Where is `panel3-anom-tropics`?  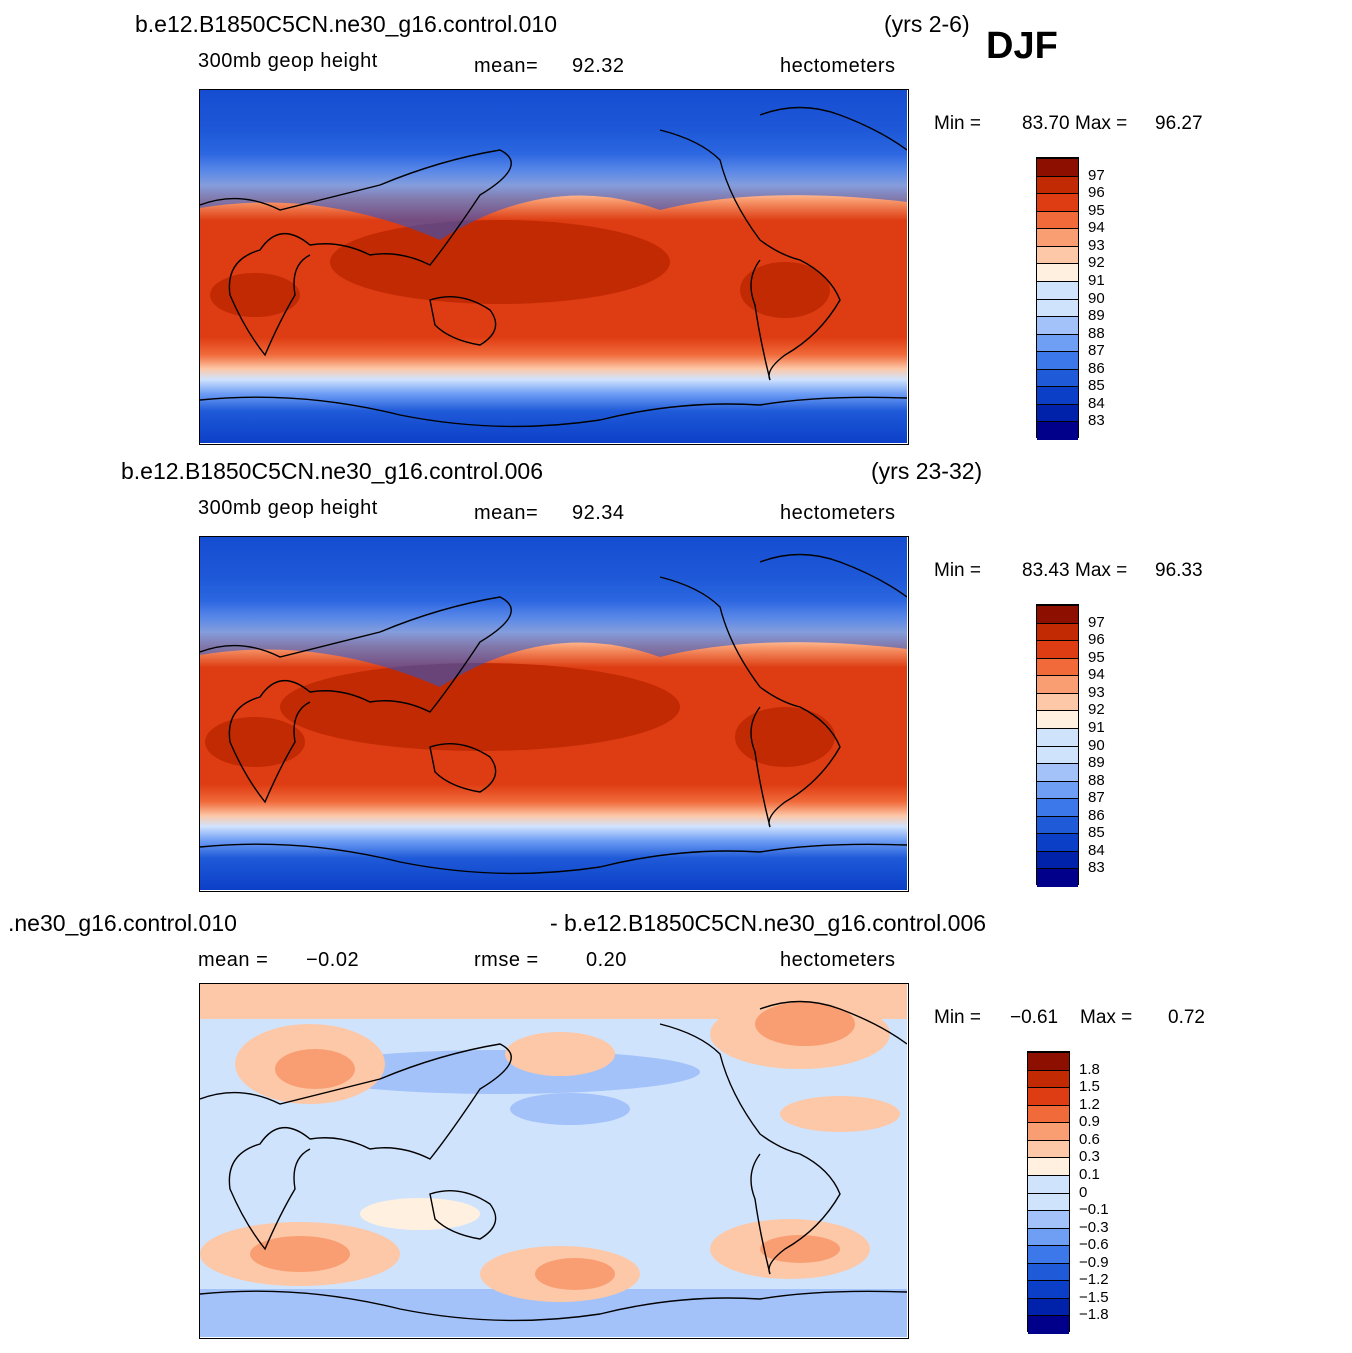
panel3-anom-tropics is located at coordinates (570, 1109).